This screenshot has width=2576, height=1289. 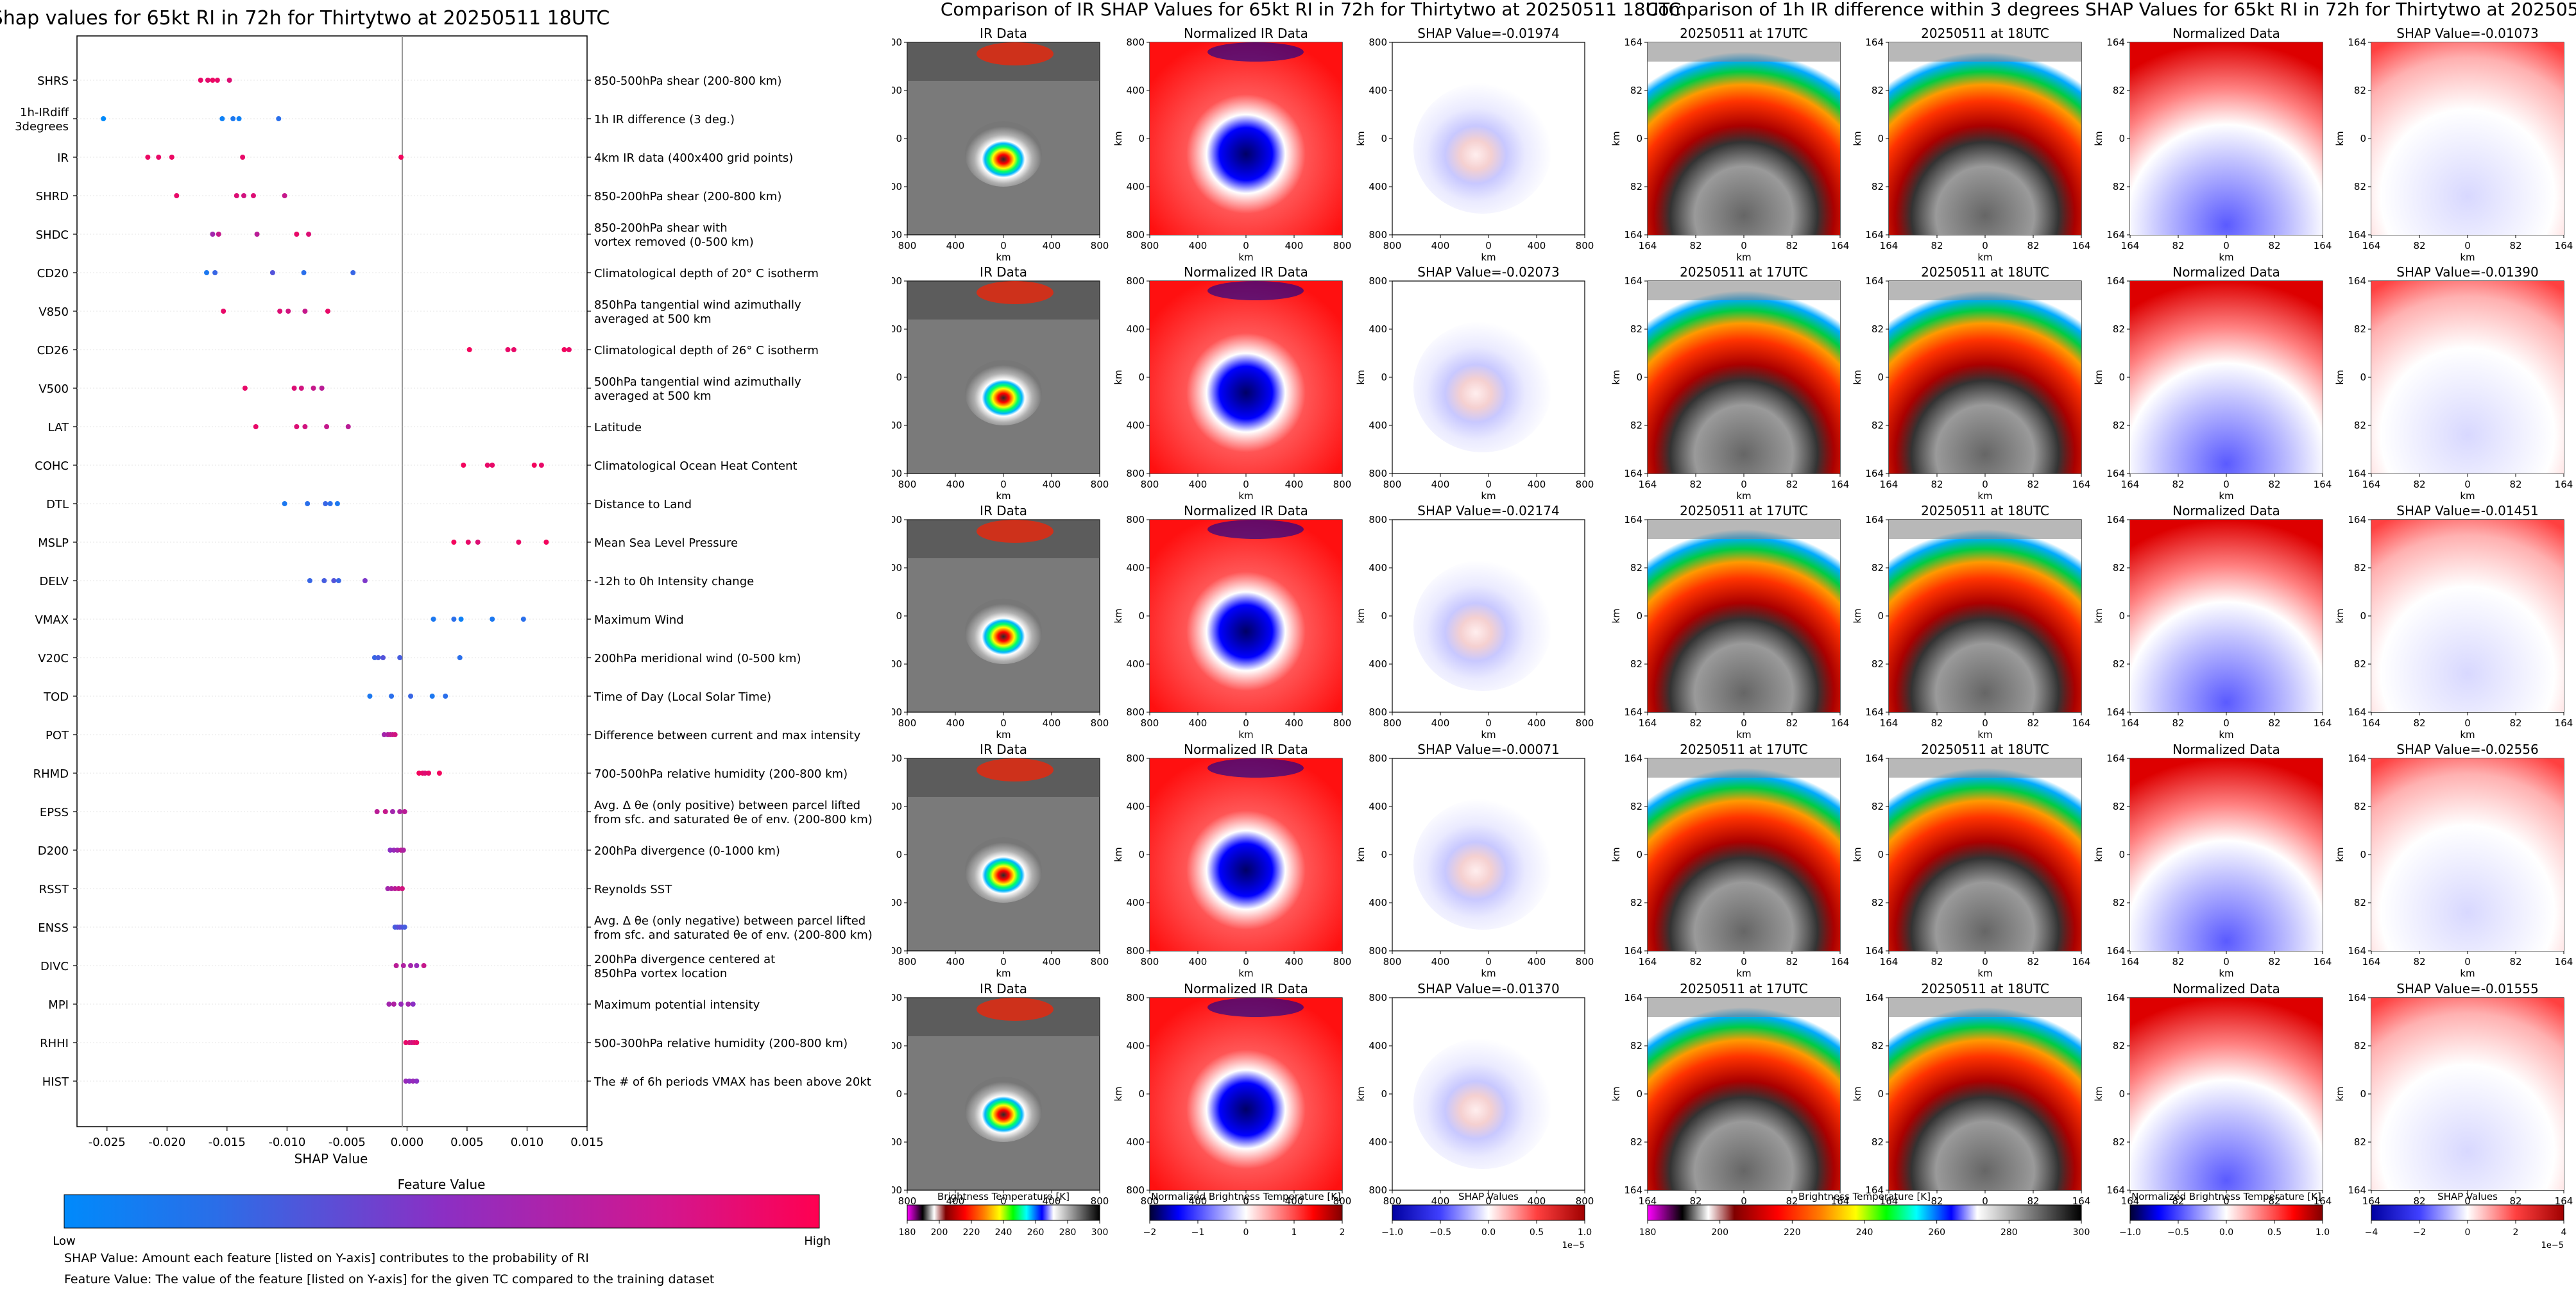 I want to click on panel-title: SHAP Value=-0.02556, so click(x=2467, y=749).